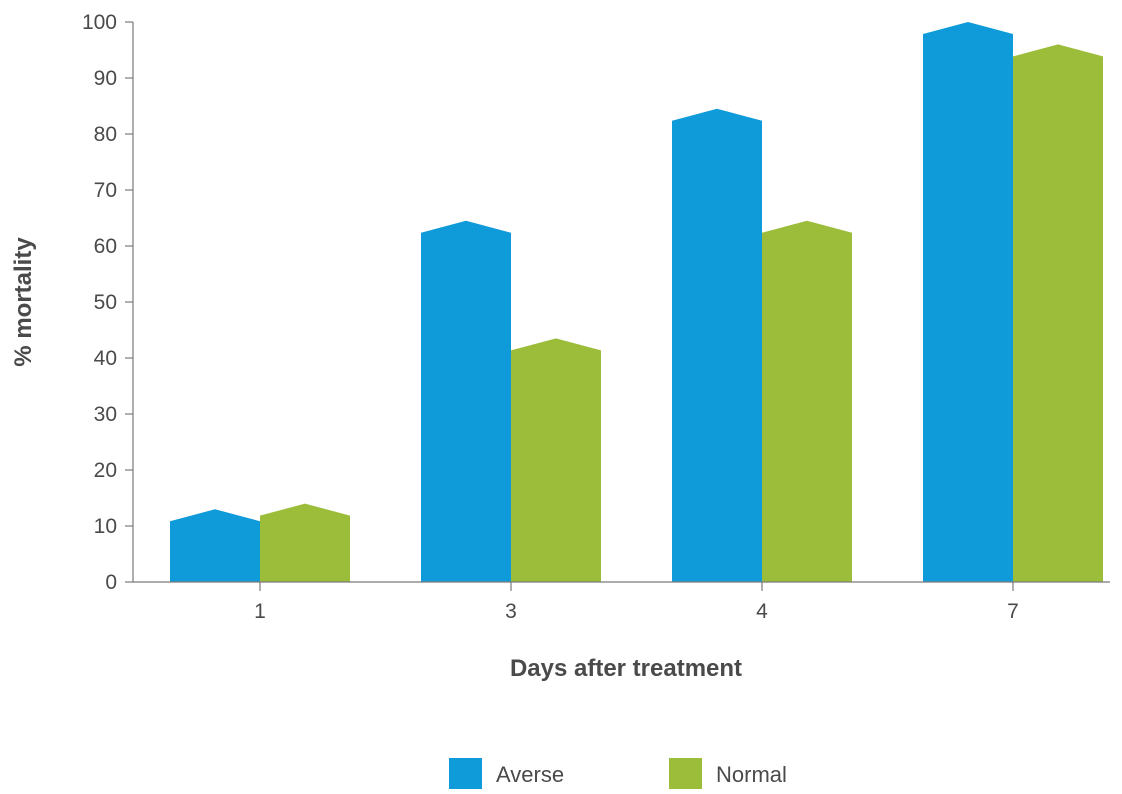 This screenshot has width=1122, height=794. Describe the element at coordinates (111, 582) in the screenshot. I see `y-tick-label: 0` at that location.